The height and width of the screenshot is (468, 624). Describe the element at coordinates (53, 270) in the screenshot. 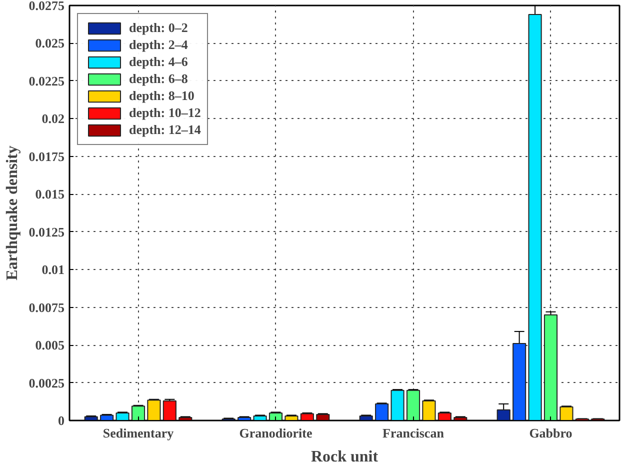

I see `y-tick-label: 0.01` at that location.